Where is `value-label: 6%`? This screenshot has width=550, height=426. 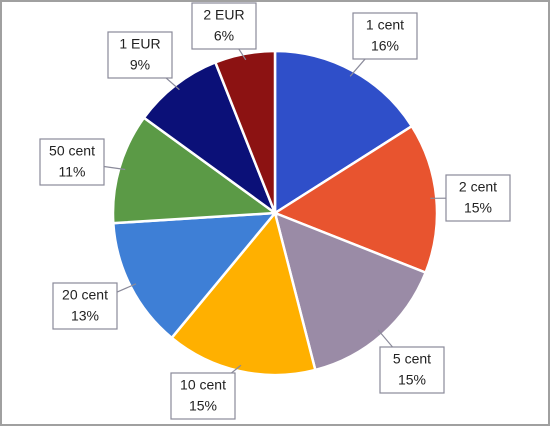
value-label: 6% is located at coordinates (224, 36).